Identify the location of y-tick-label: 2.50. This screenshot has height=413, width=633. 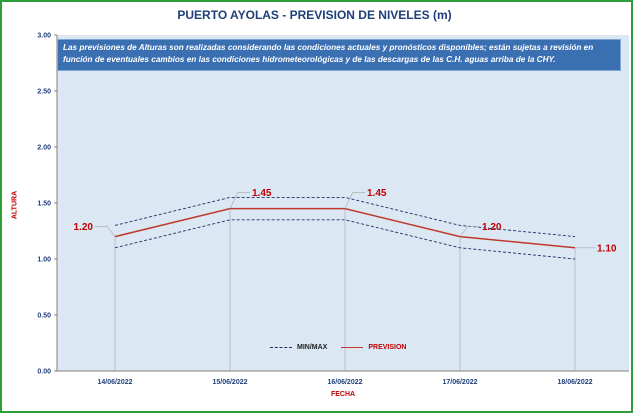
(44, 92).